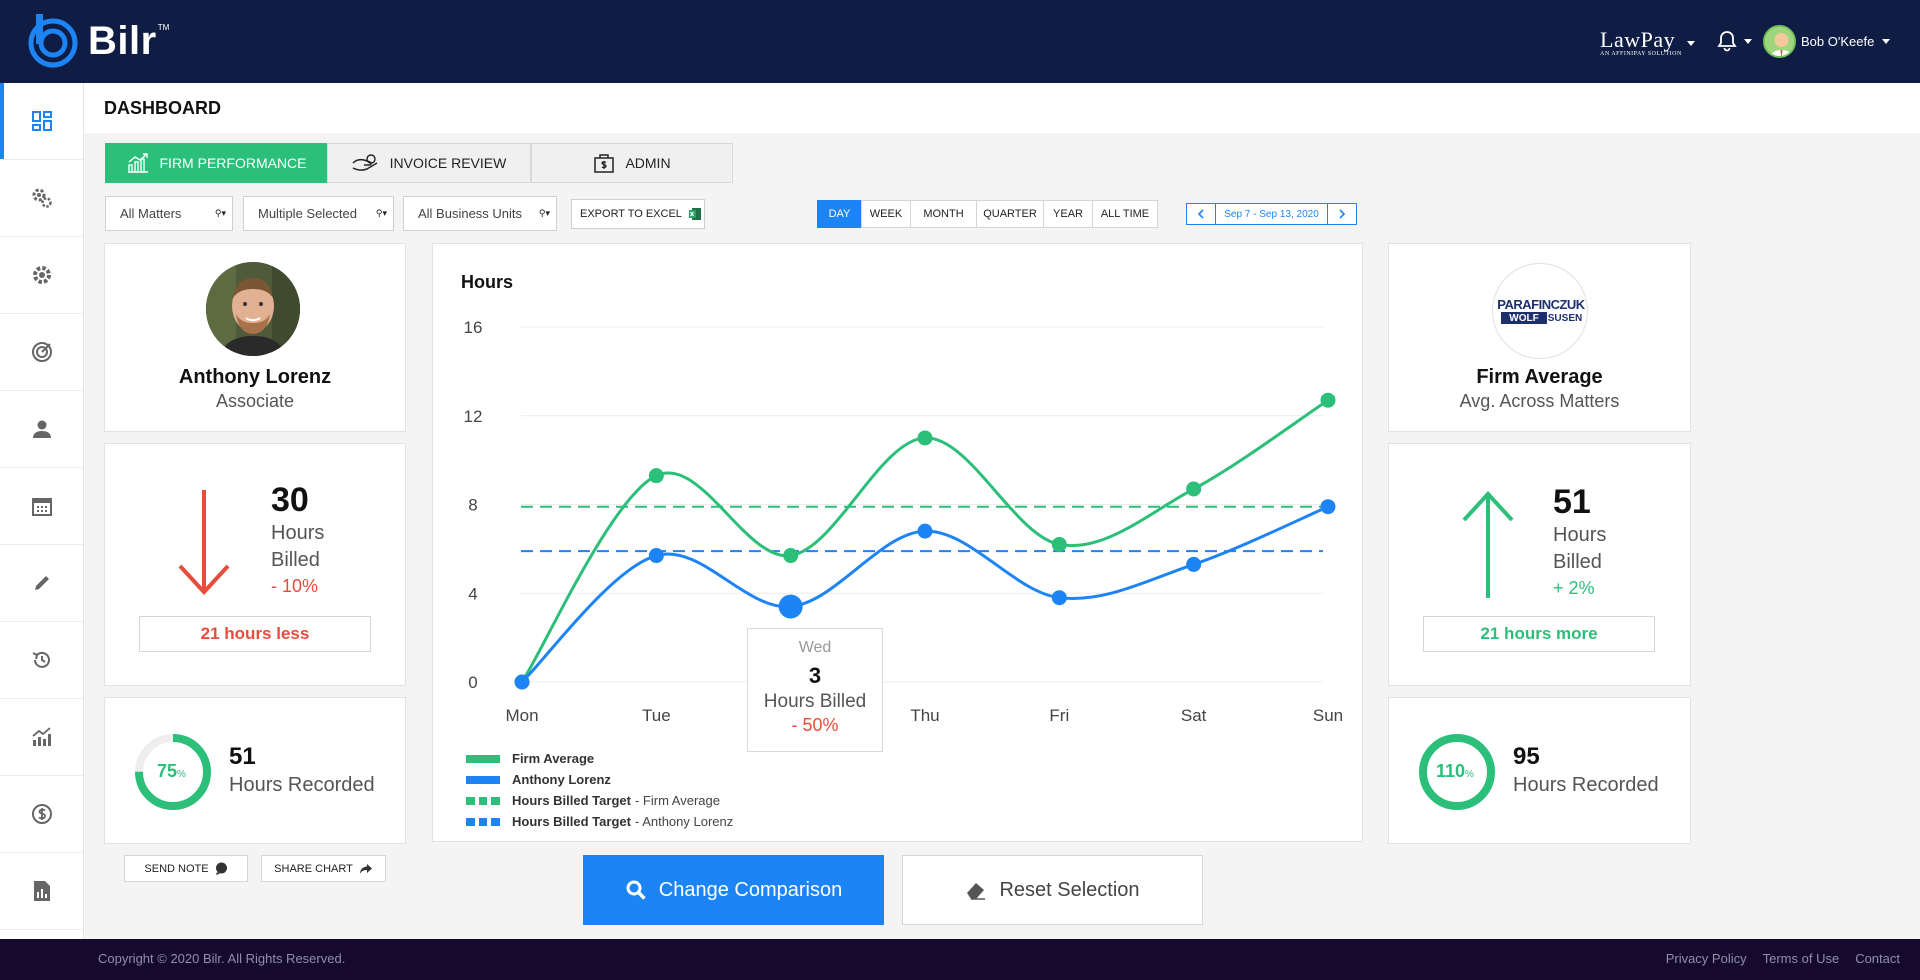 The height and width of the screenshot is (980, 1920). What do you see at coordinates (839, 214) in the screenshot?
I see `range-day-button: DAY` at bounding box center [839, 214].